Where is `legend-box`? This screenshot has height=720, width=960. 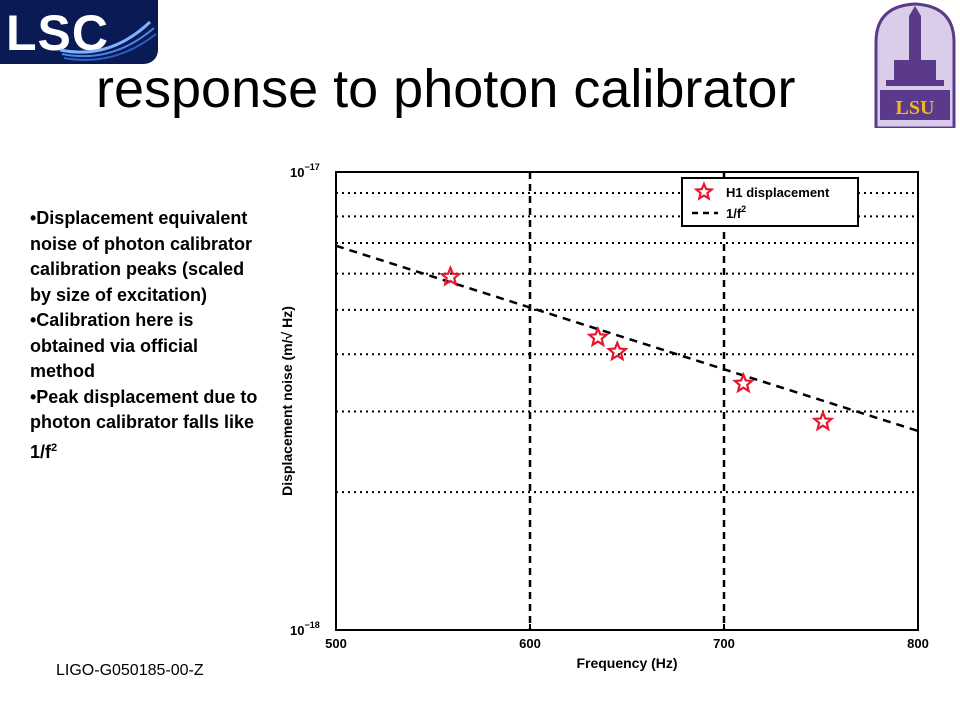
legend-box is located at coordinates (770, 202).